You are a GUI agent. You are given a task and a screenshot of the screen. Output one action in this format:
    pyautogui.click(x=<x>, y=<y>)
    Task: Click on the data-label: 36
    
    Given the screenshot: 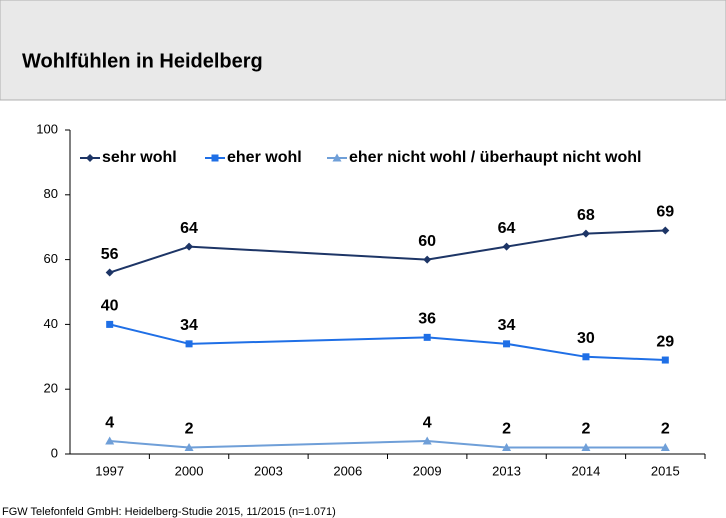 What is the action you would take?
    pyautogui.click(x=427, y=319)
    